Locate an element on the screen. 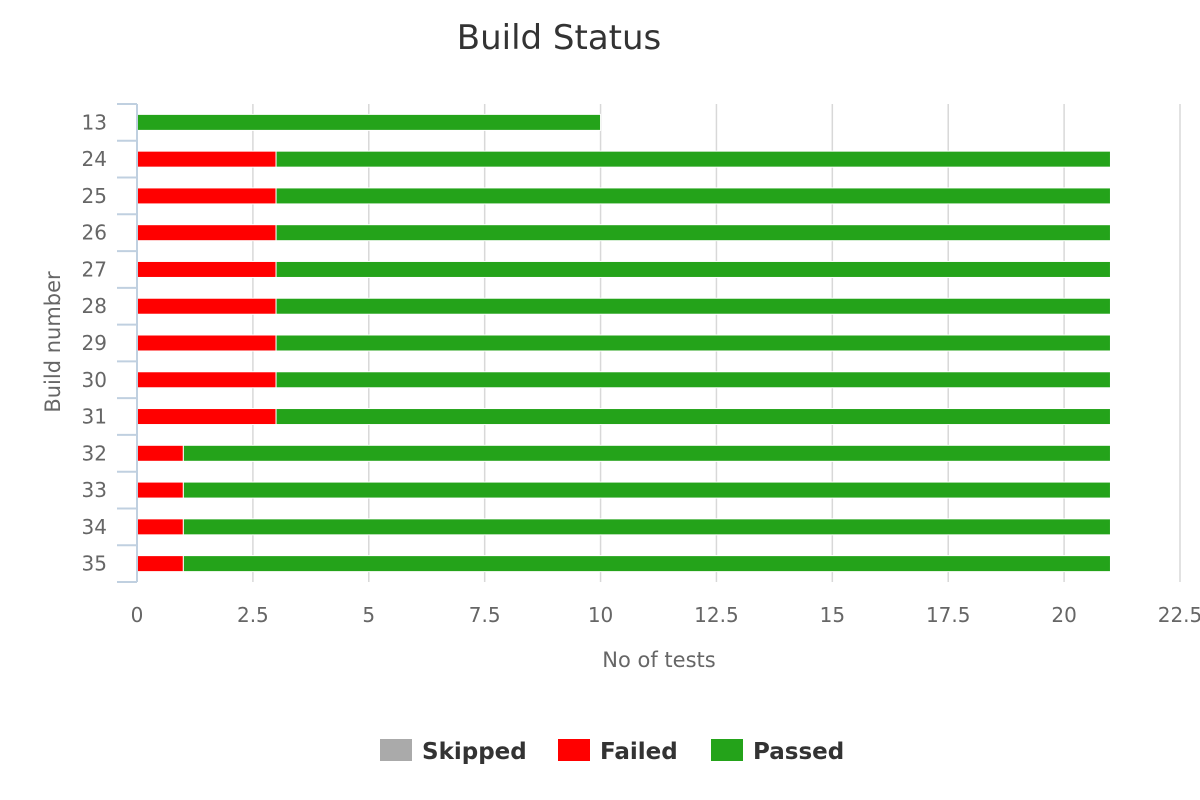 This screenshot has height=800, width=1200. x-tick-label: 10 is located at coordinates (600, 615).